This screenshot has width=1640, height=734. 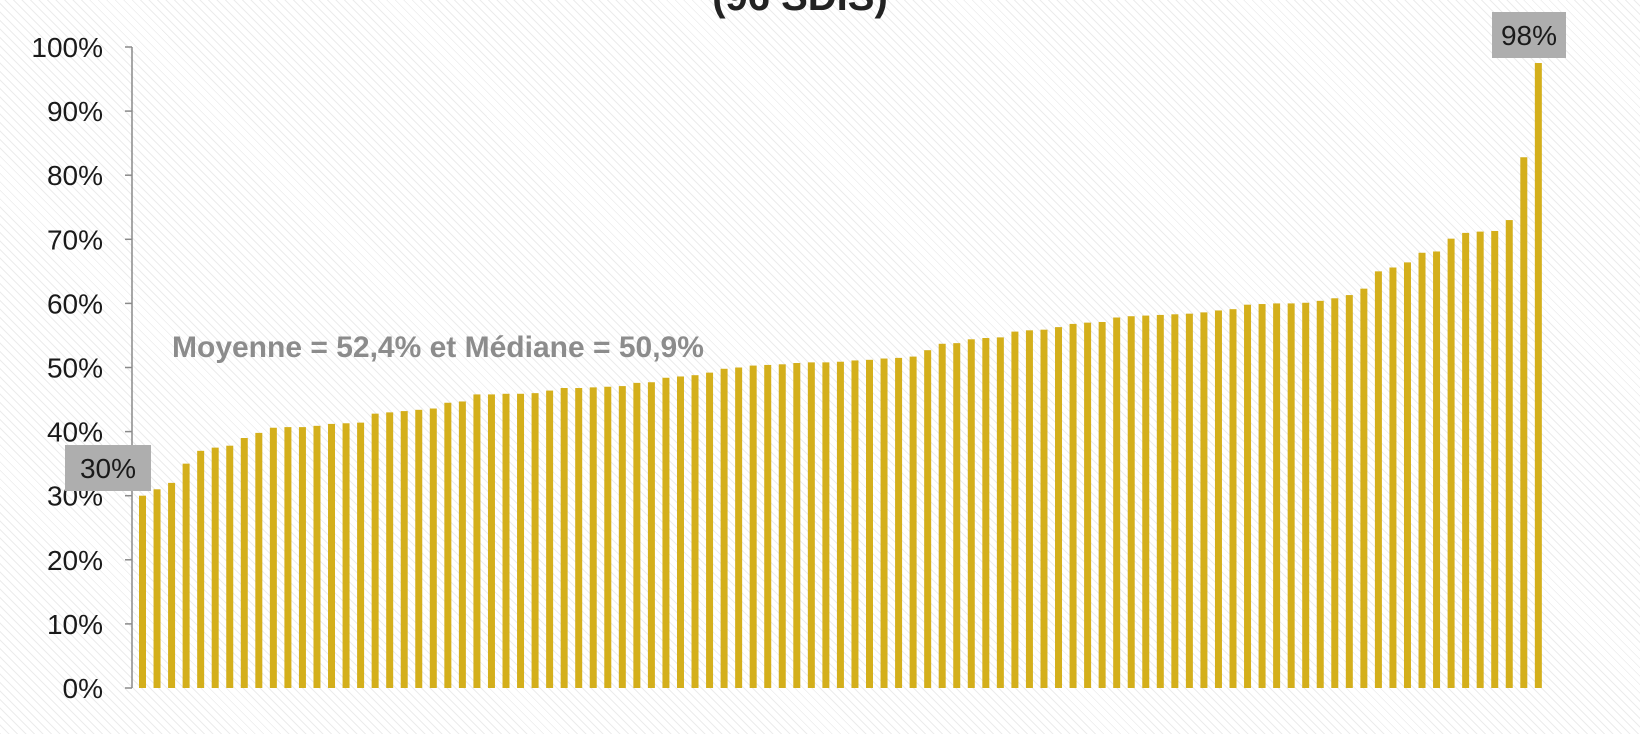 I want to click on y-tick-label: 50%, so click(x=75, y=368).